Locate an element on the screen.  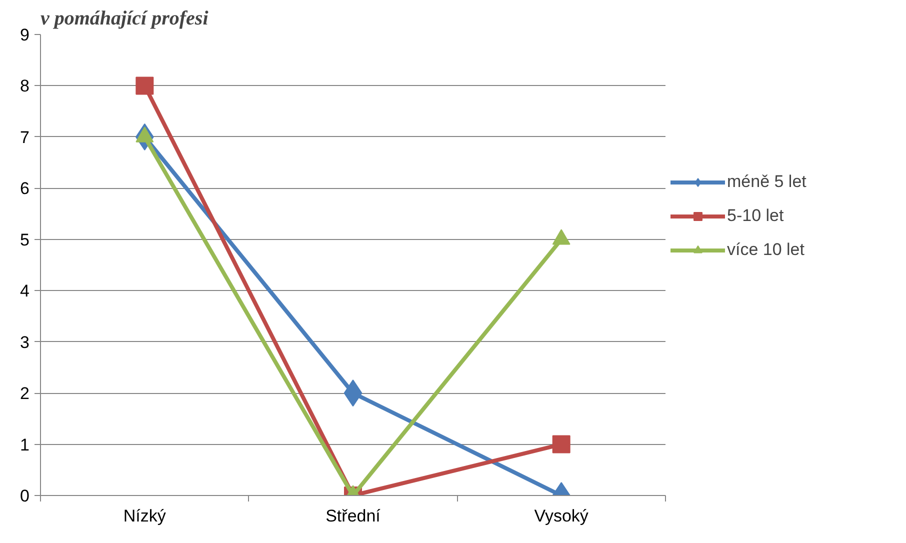
x-tick-label: Střední is located at coordinates (353, 516).